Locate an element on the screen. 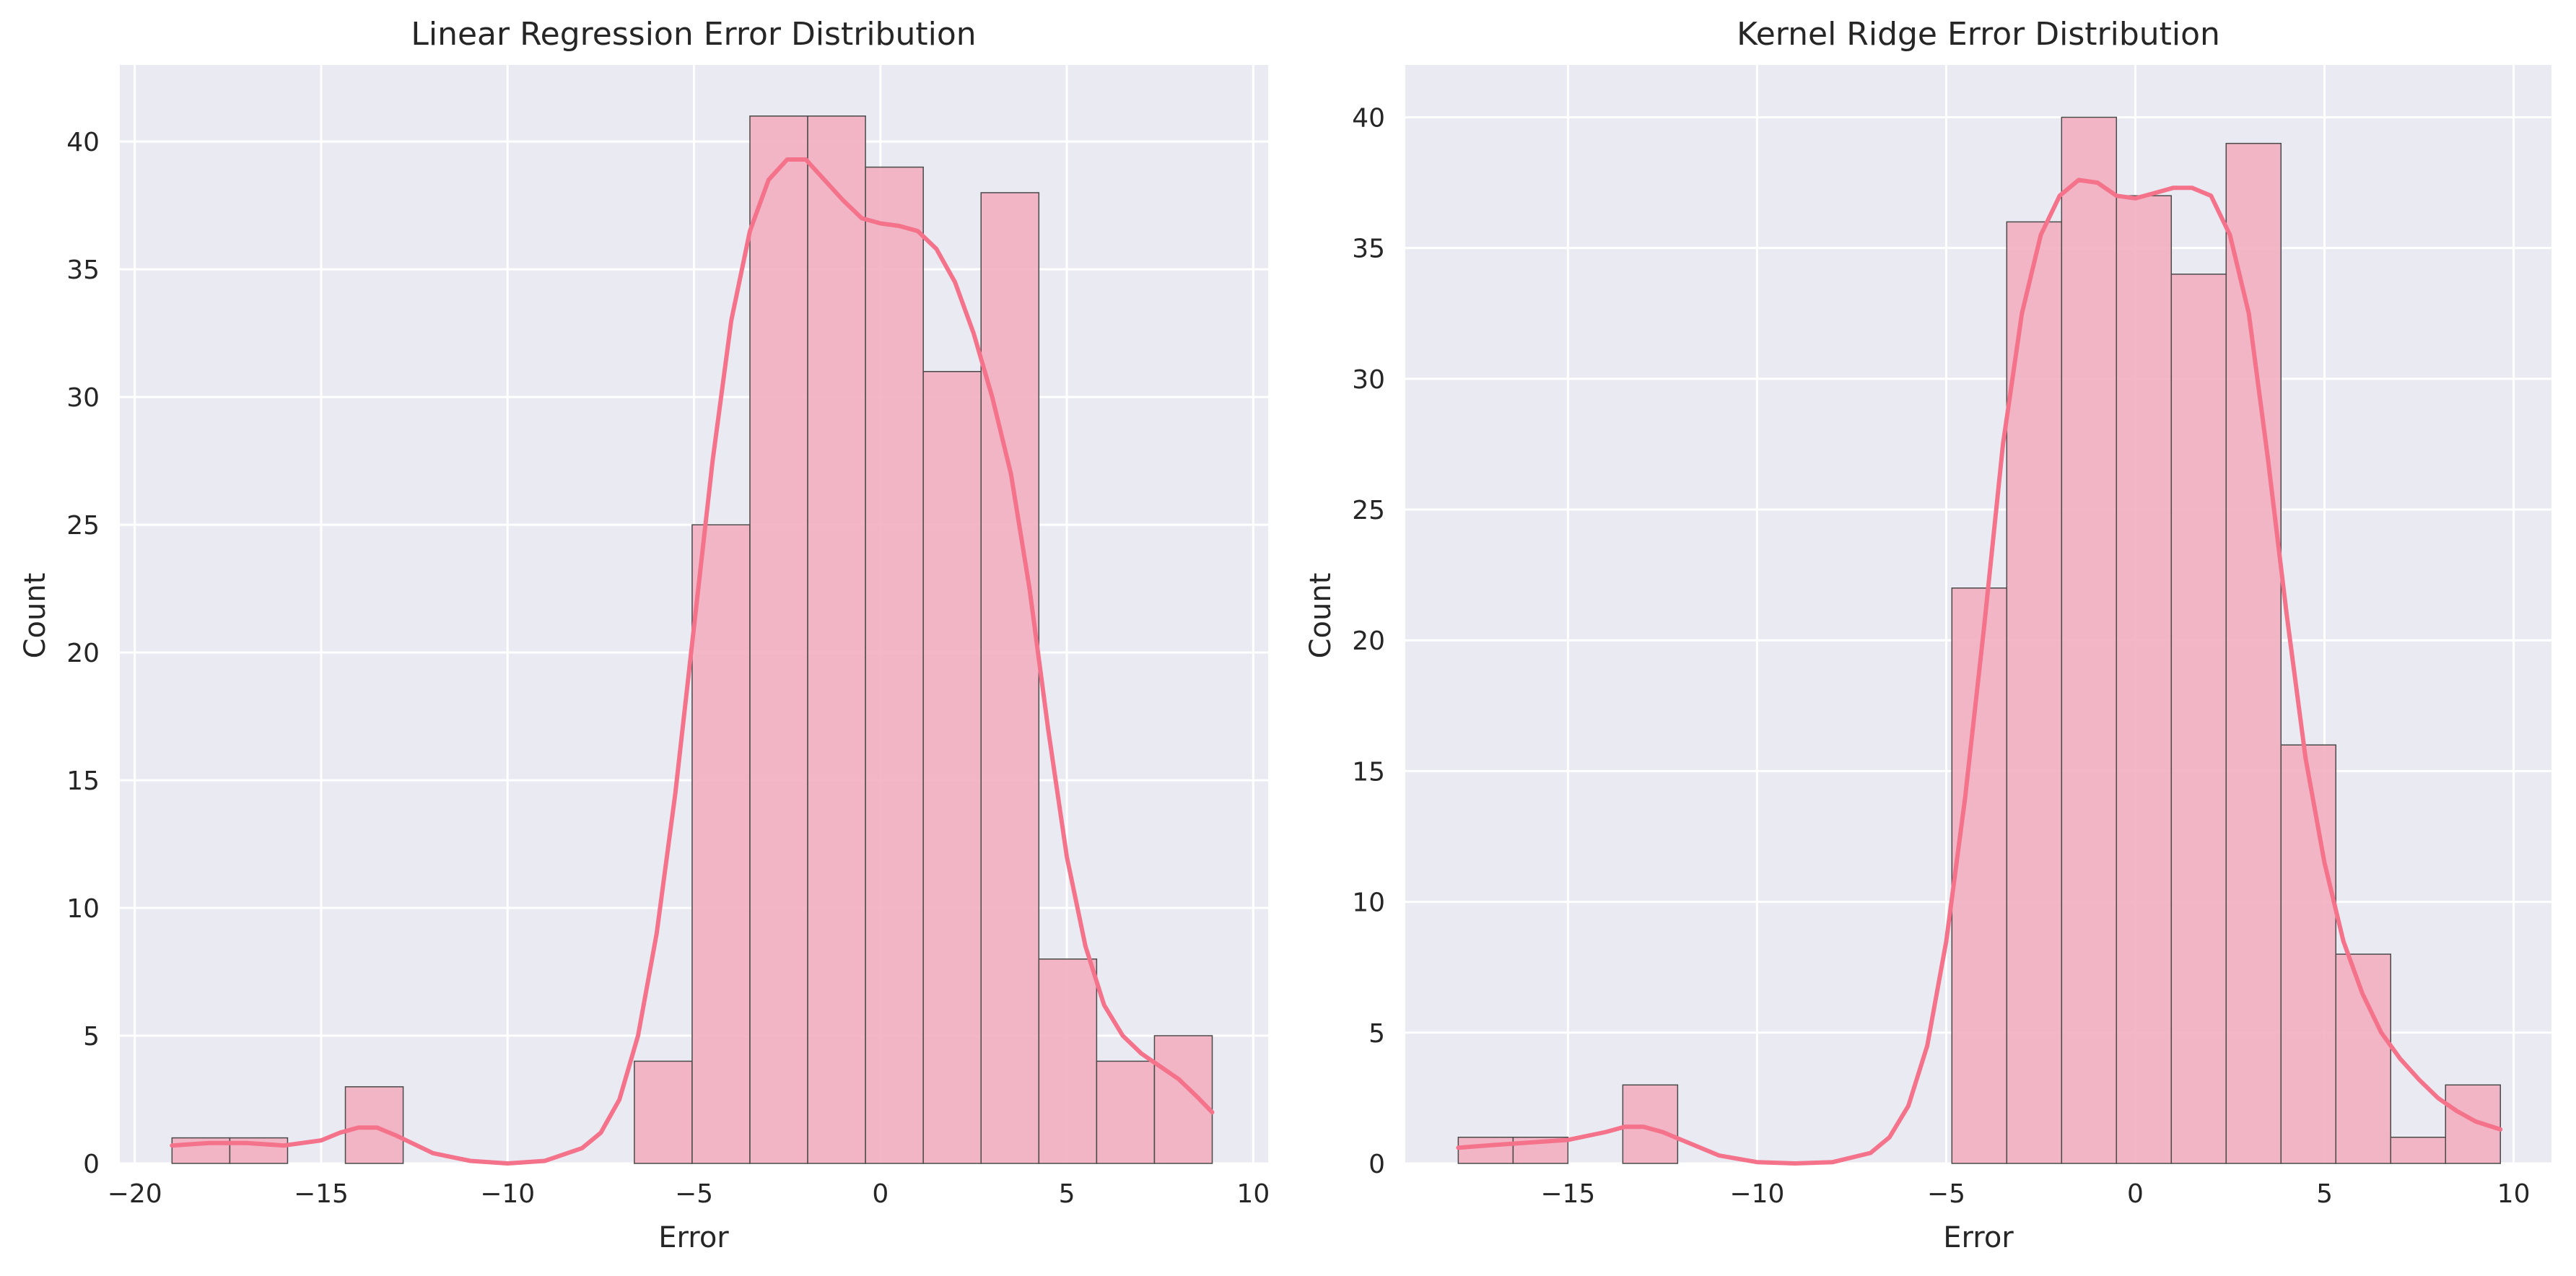 Image resolution: width=2576 pixels, height=1276 pixels. chart-title: Kernel Ridge Error Distribution is located at coordinates (1978, 34).